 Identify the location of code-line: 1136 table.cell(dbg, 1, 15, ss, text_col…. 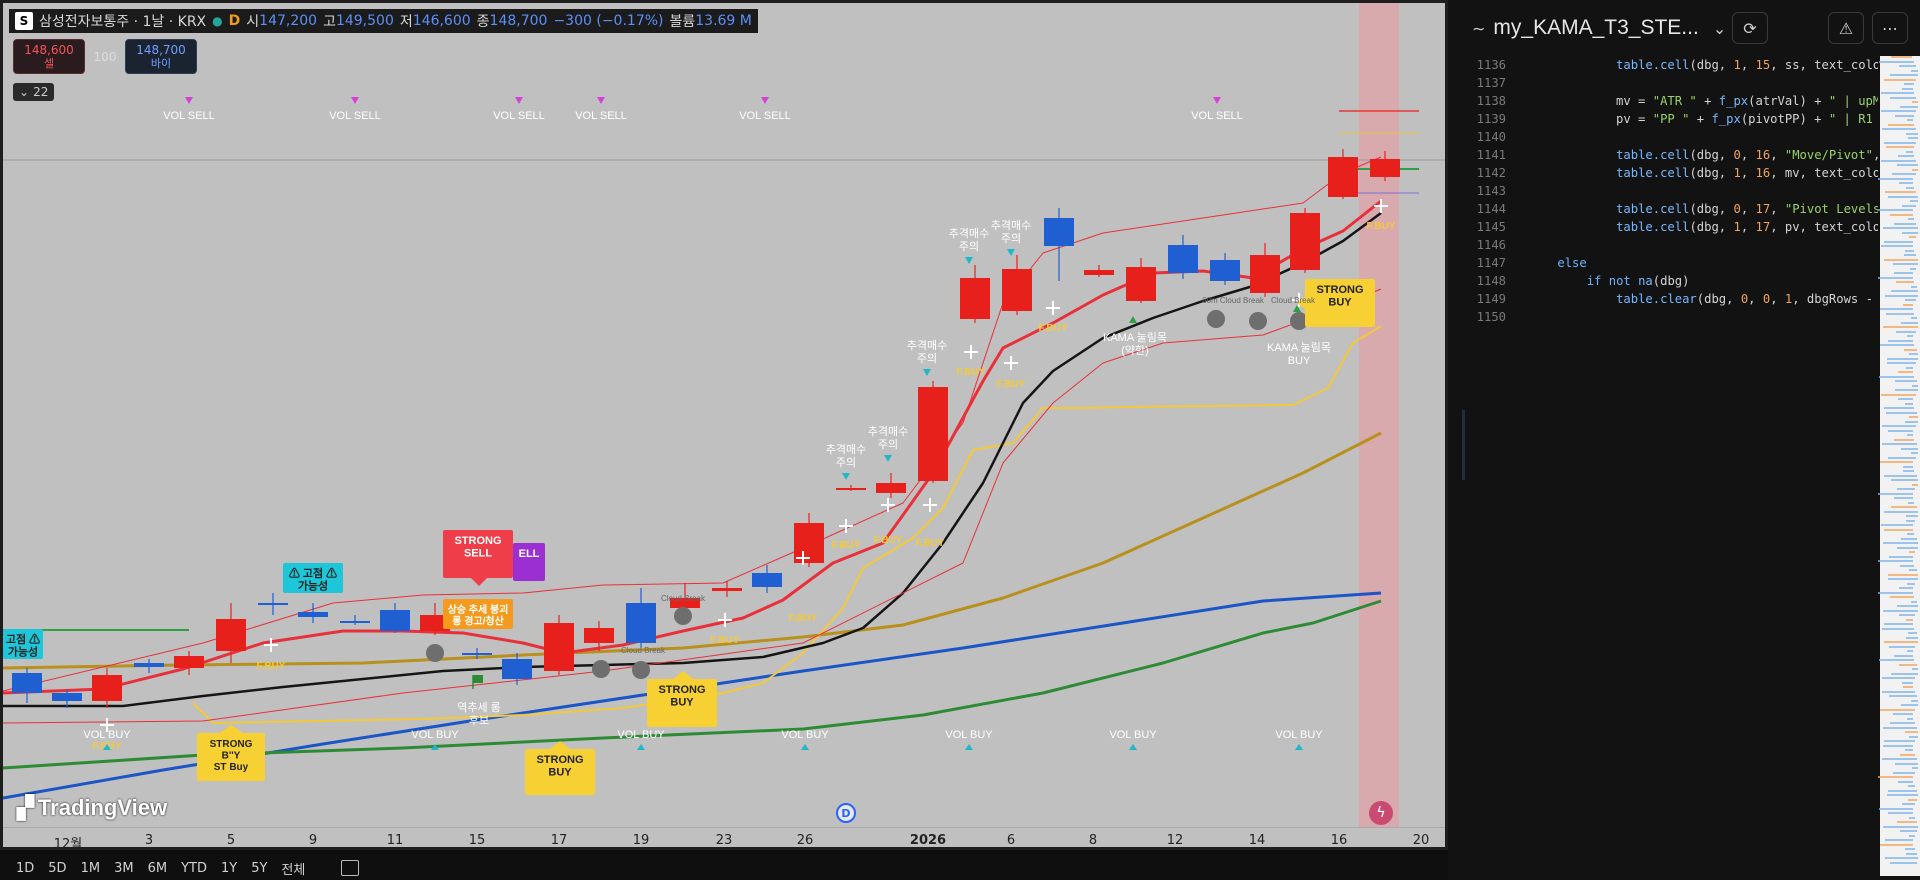
(1663, 65).